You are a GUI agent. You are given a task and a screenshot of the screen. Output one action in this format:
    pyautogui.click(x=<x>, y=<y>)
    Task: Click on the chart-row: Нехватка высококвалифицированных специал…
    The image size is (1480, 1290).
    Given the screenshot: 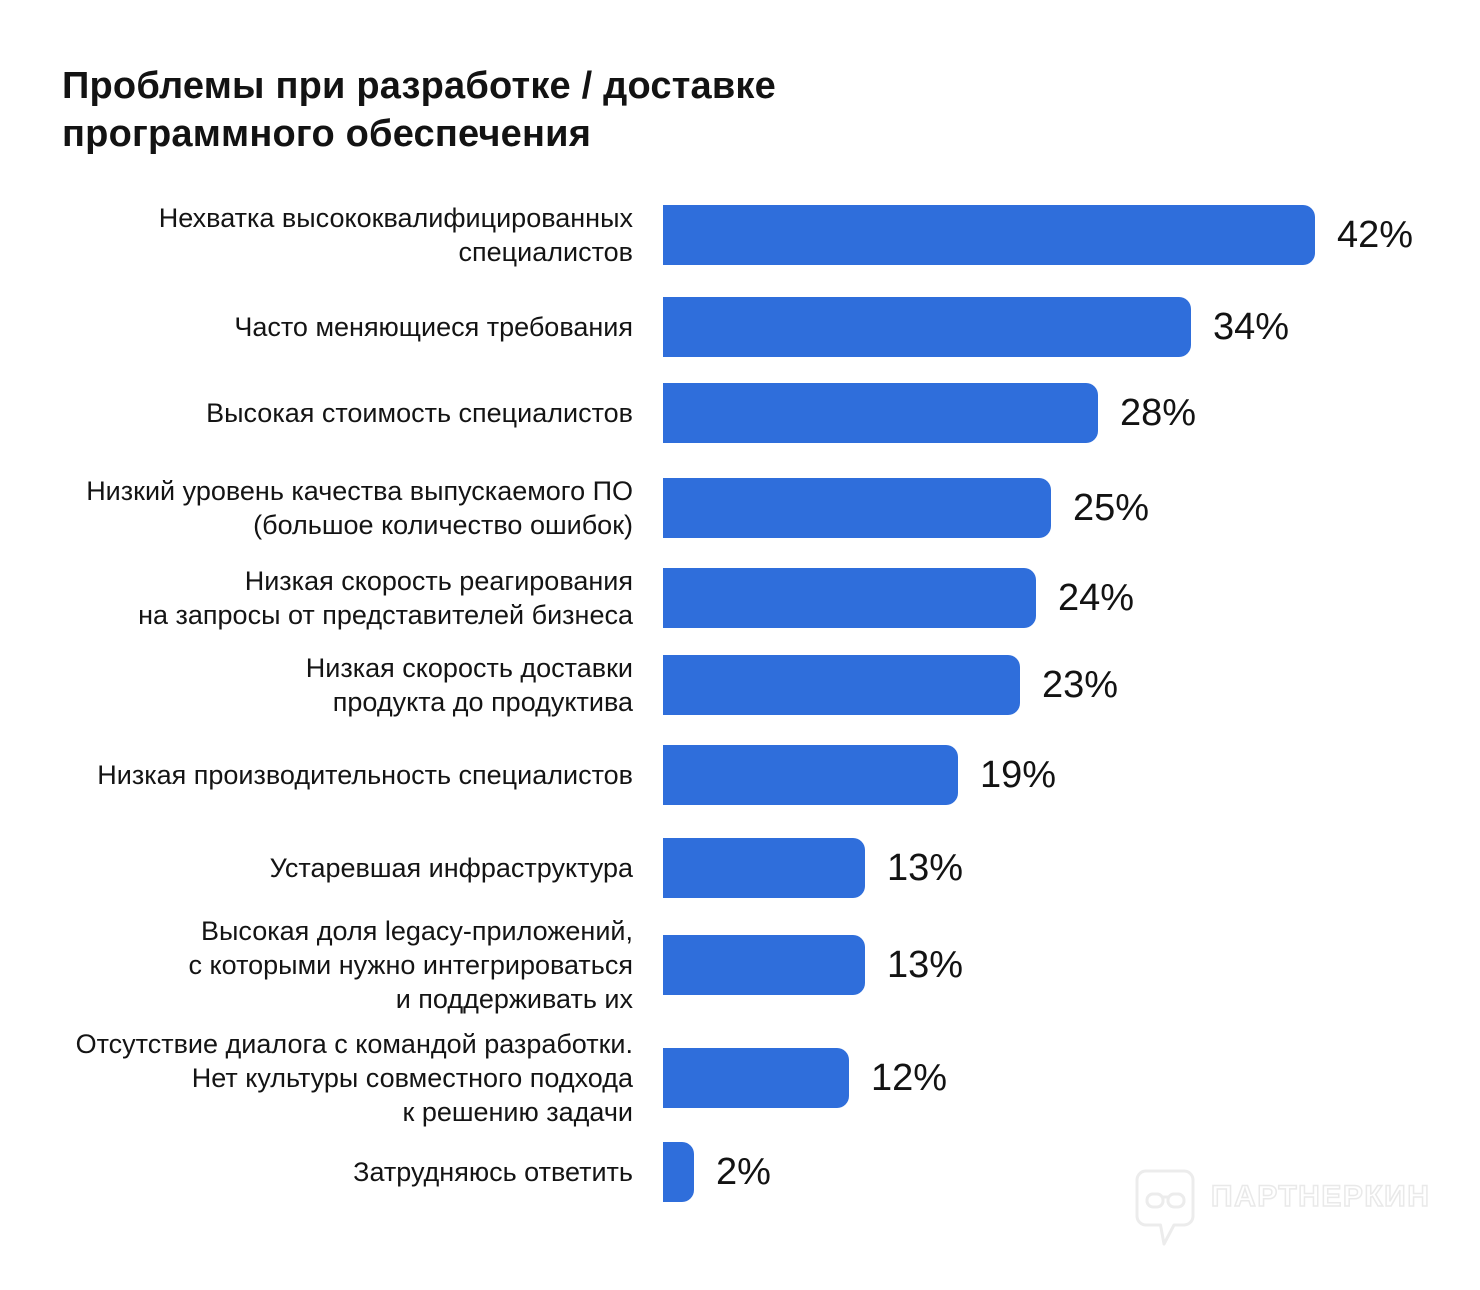 What is the action you would take?
    pyautogui.click(x=737, y=235)
    